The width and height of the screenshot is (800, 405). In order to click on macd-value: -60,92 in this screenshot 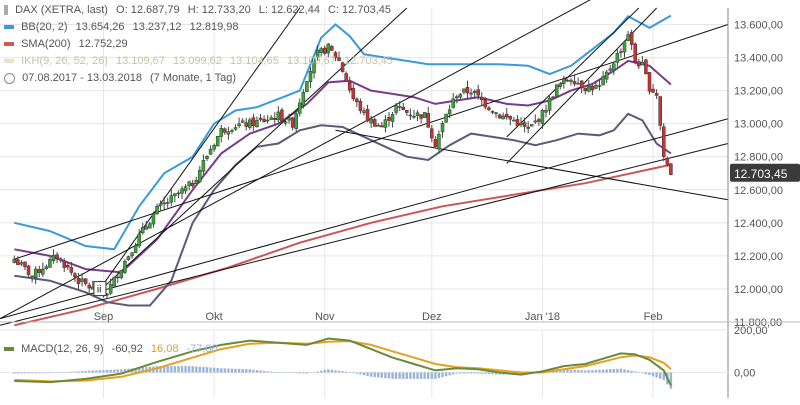, I will do `click(127, 349)`.